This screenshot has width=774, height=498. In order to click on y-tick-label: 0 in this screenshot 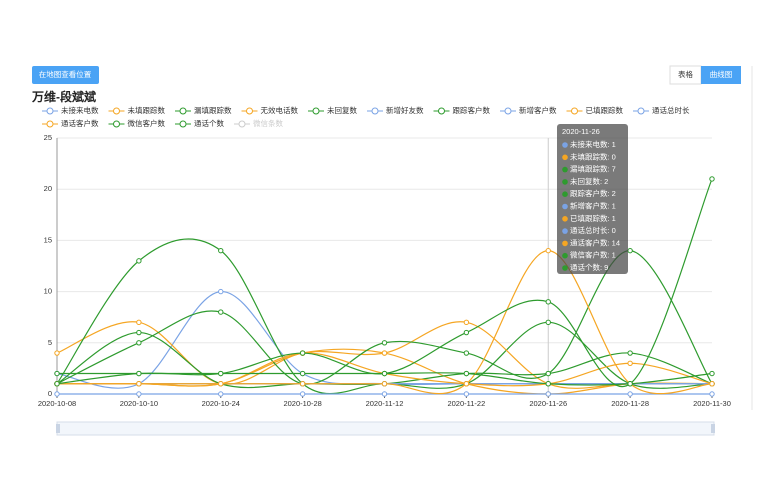, I will do `click(50, 393)`.